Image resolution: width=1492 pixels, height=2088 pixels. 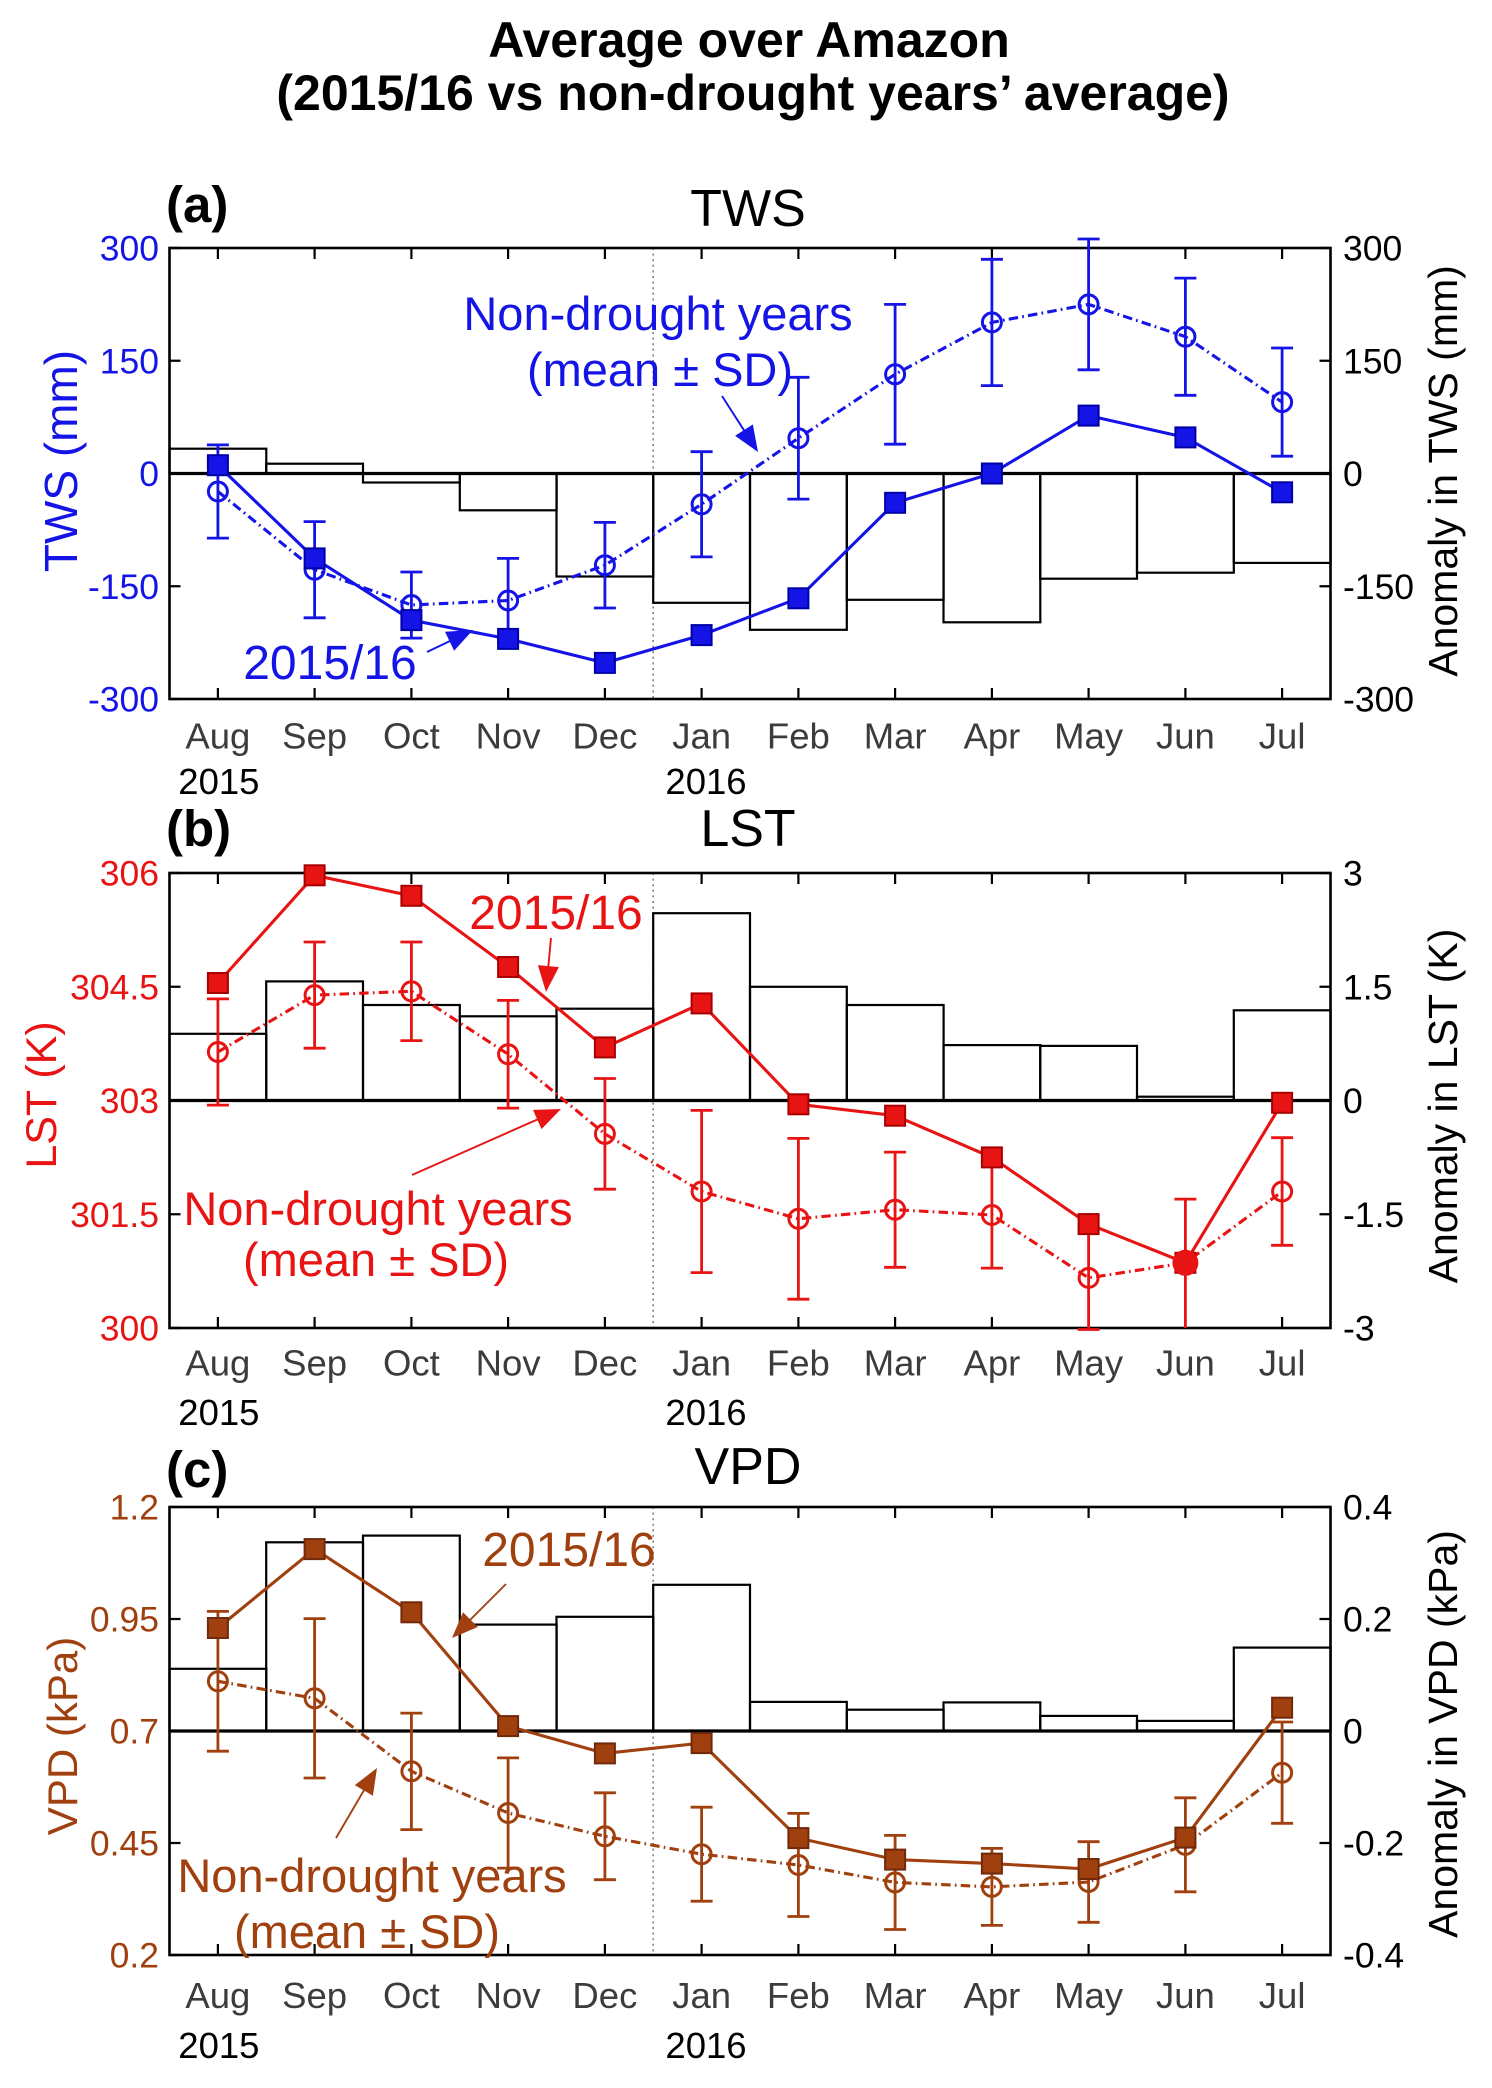 I want to click on svg-text: 306, so click(x=129, y=874).